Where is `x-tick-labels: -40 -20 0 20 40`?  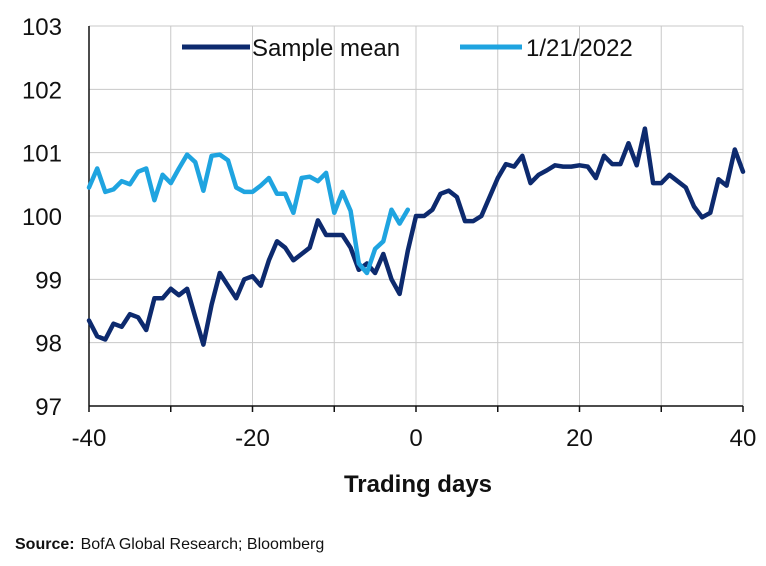 x-tick-labels: -40 -20 0 20 40 is located at coordinates (414, 438).